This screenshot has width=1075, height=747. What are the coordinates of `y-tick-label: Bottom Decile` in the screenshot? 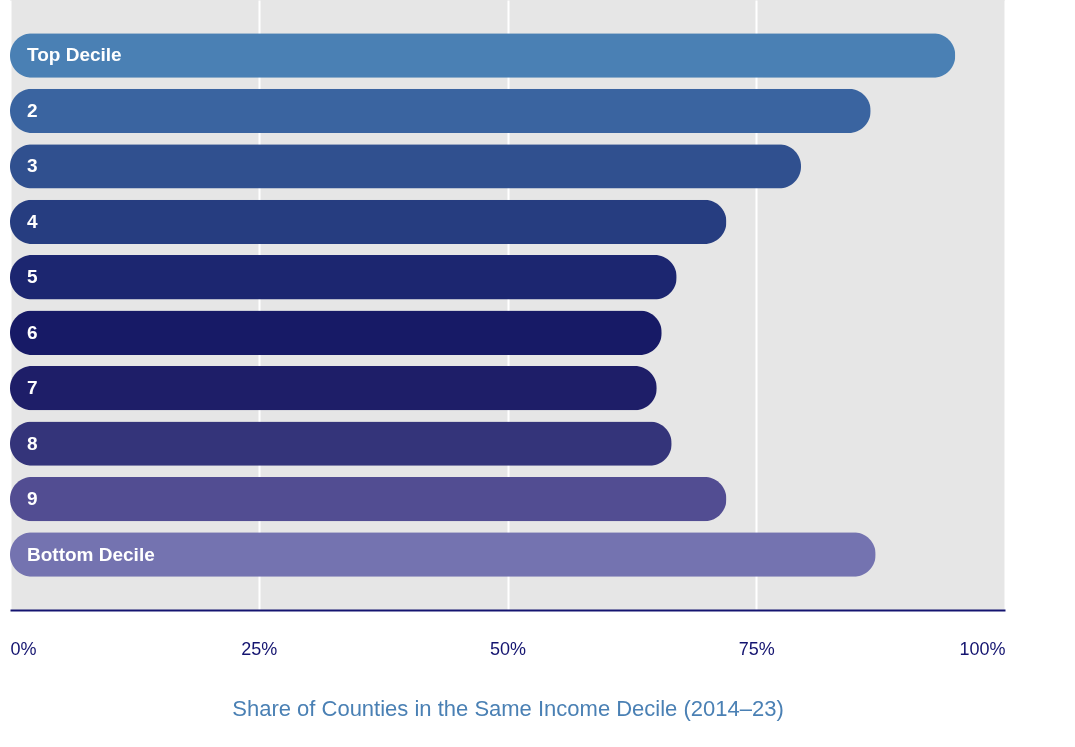 It's located at (91, 554).